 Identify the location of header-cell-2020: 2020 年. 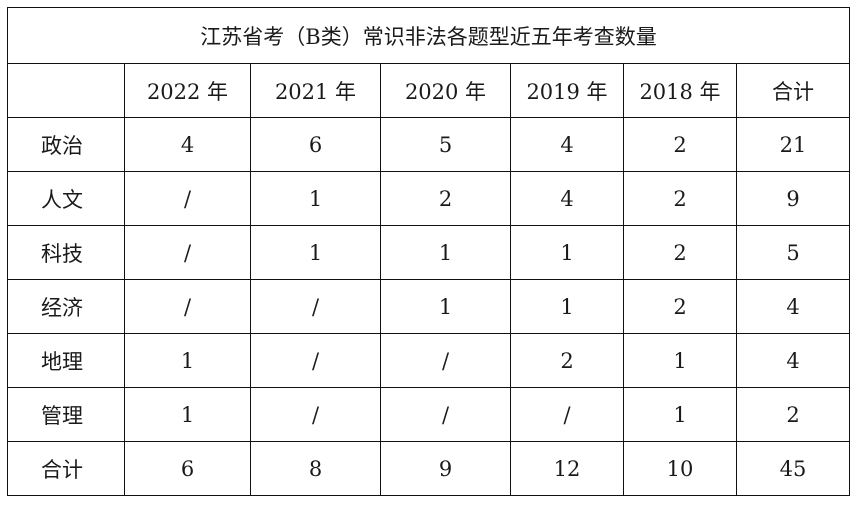
(445, 90).